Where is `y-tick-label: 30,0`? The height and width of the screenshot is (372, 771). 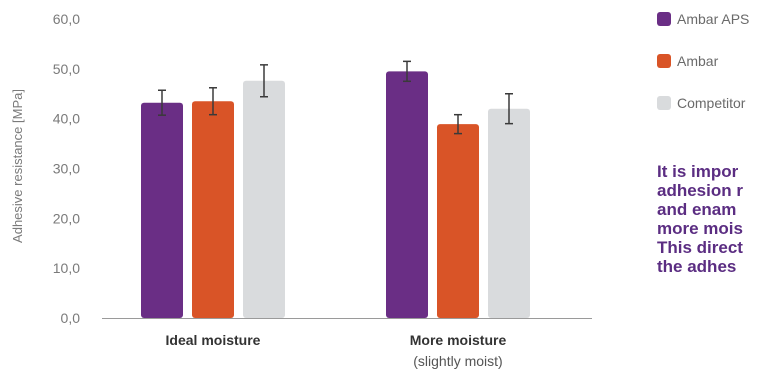 y-tick-label: 30,0 is located at coordinates (66, 169).